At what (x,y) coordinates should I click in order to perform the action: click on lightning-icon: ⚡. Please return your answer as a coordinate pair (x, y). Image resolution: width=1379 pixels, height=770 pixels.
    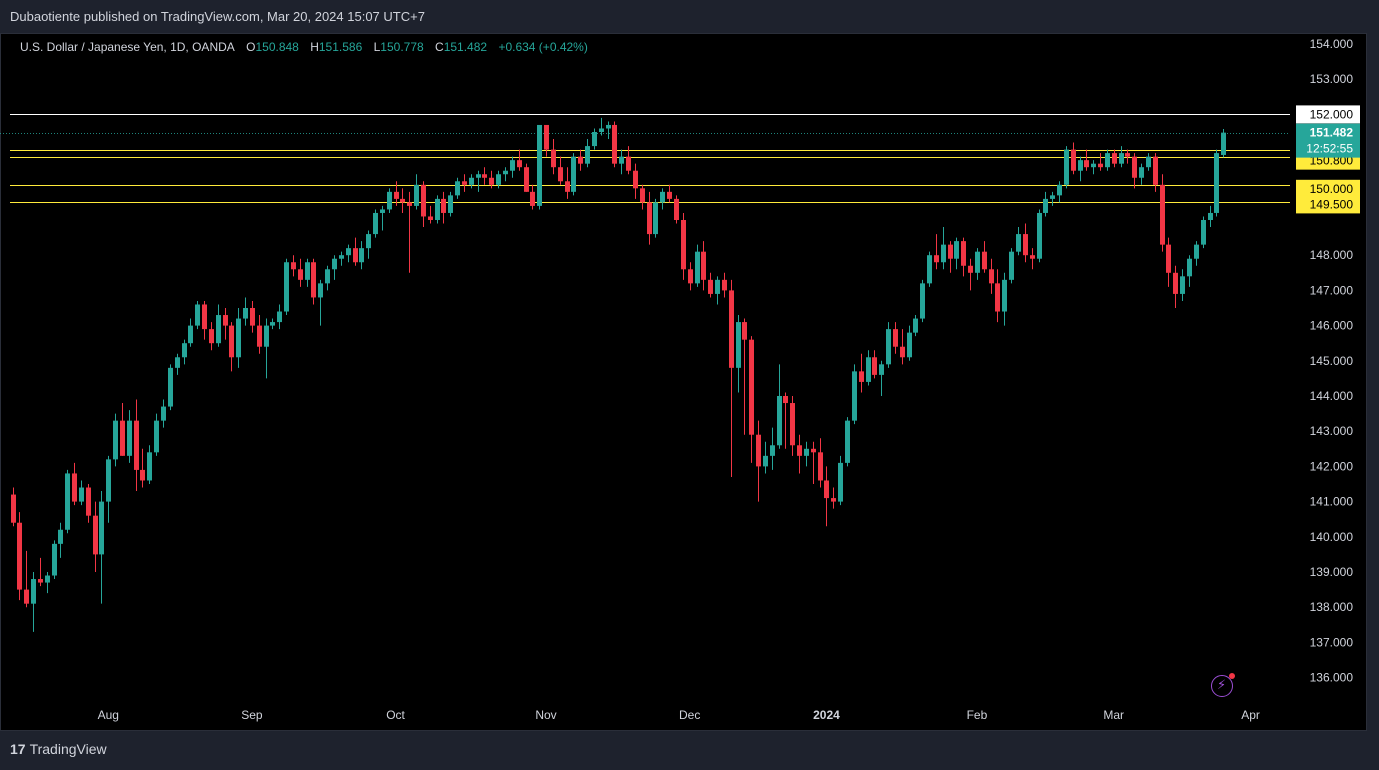
    Looking at the image, I should click on (1223, 685).